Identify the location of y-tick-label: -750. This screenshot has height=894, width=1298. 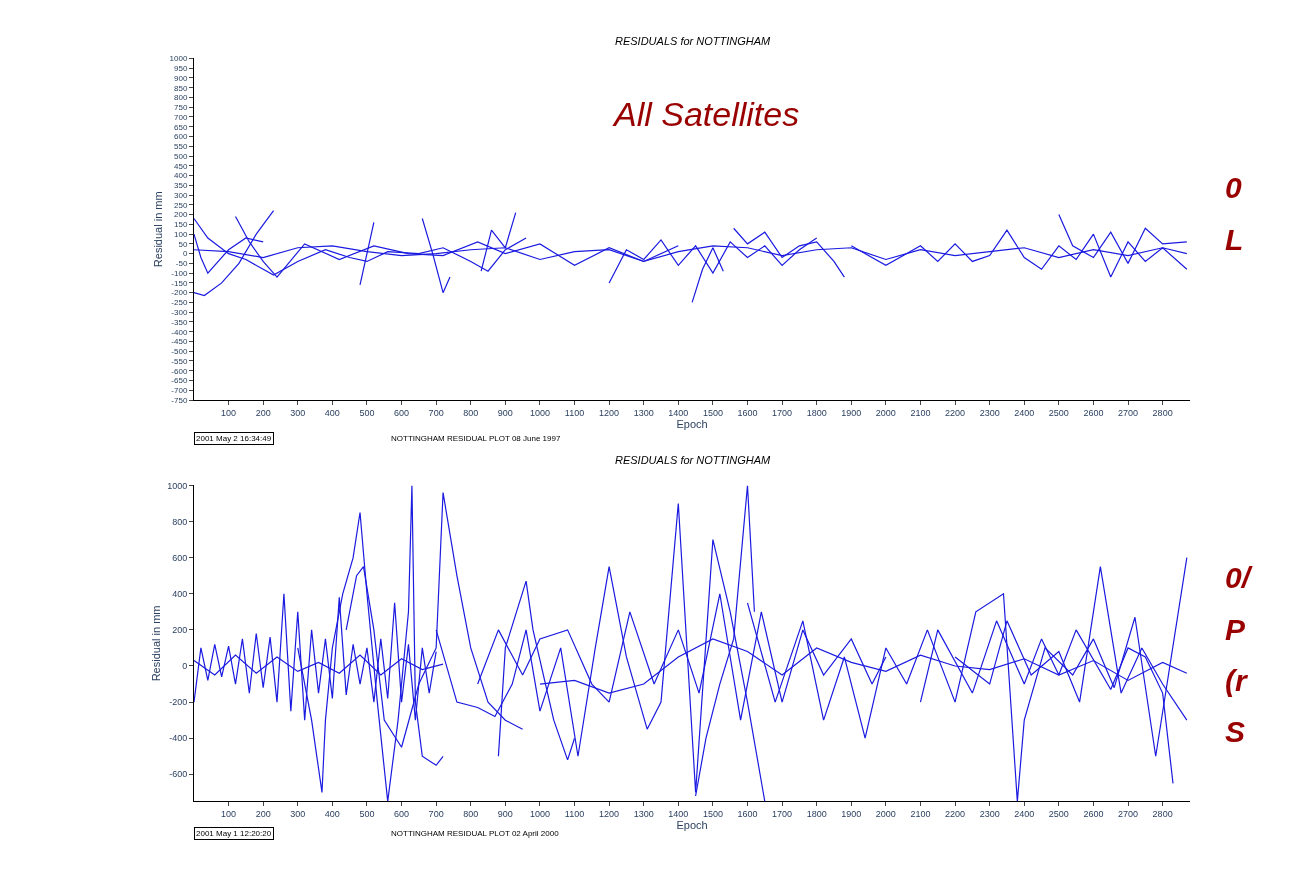
(179, 400).